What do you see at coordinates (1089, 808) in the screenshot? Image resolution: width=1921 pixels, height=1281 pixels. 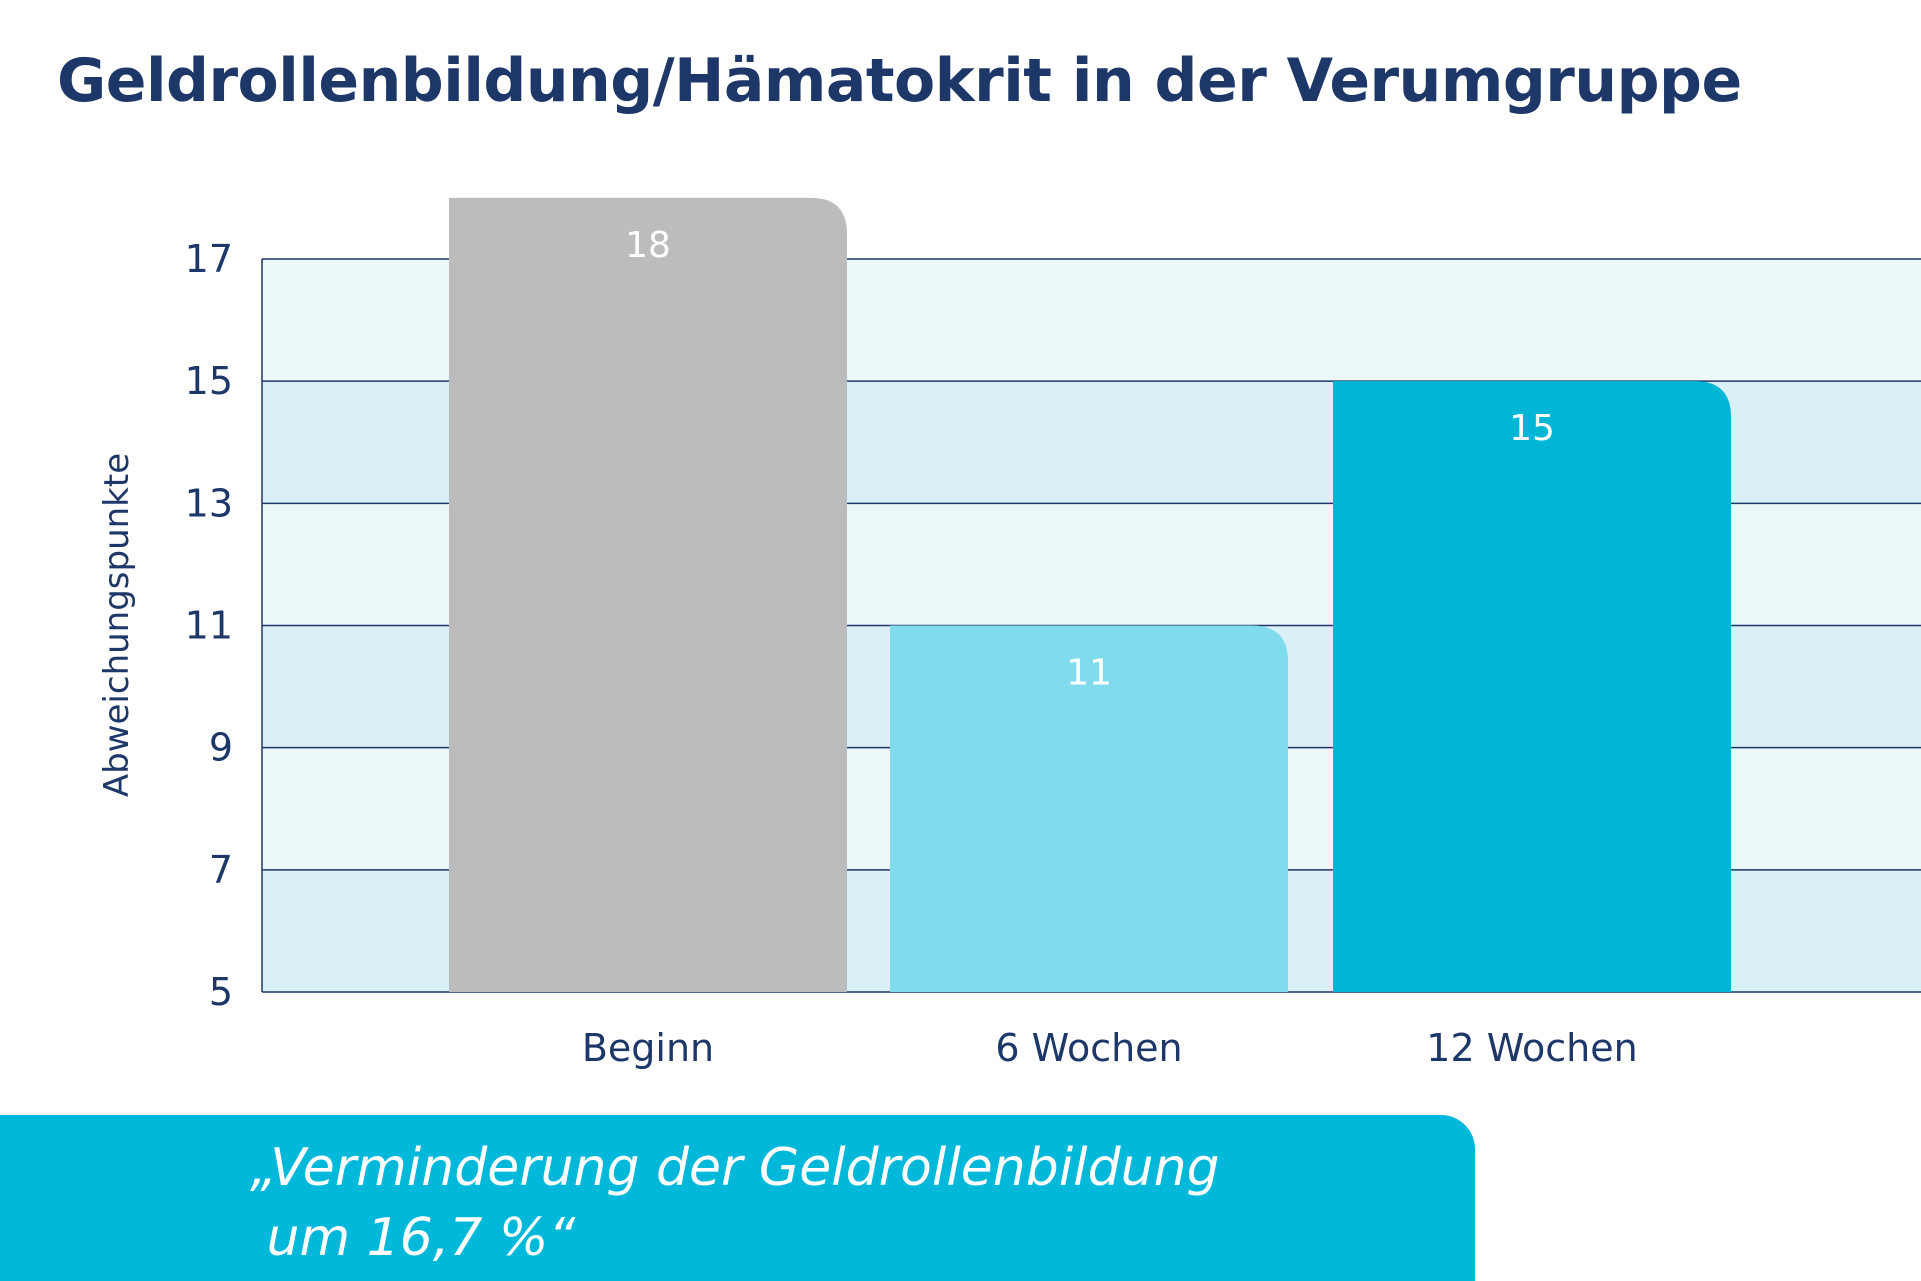 I see `bar-6-wochen` at bounding box center [1089, 808].